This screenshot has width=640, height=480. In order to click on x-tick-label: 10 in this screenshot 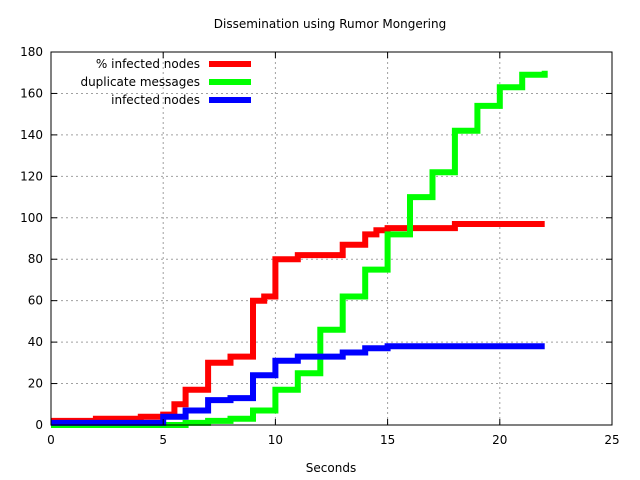, I will do `click(275, 440)`.